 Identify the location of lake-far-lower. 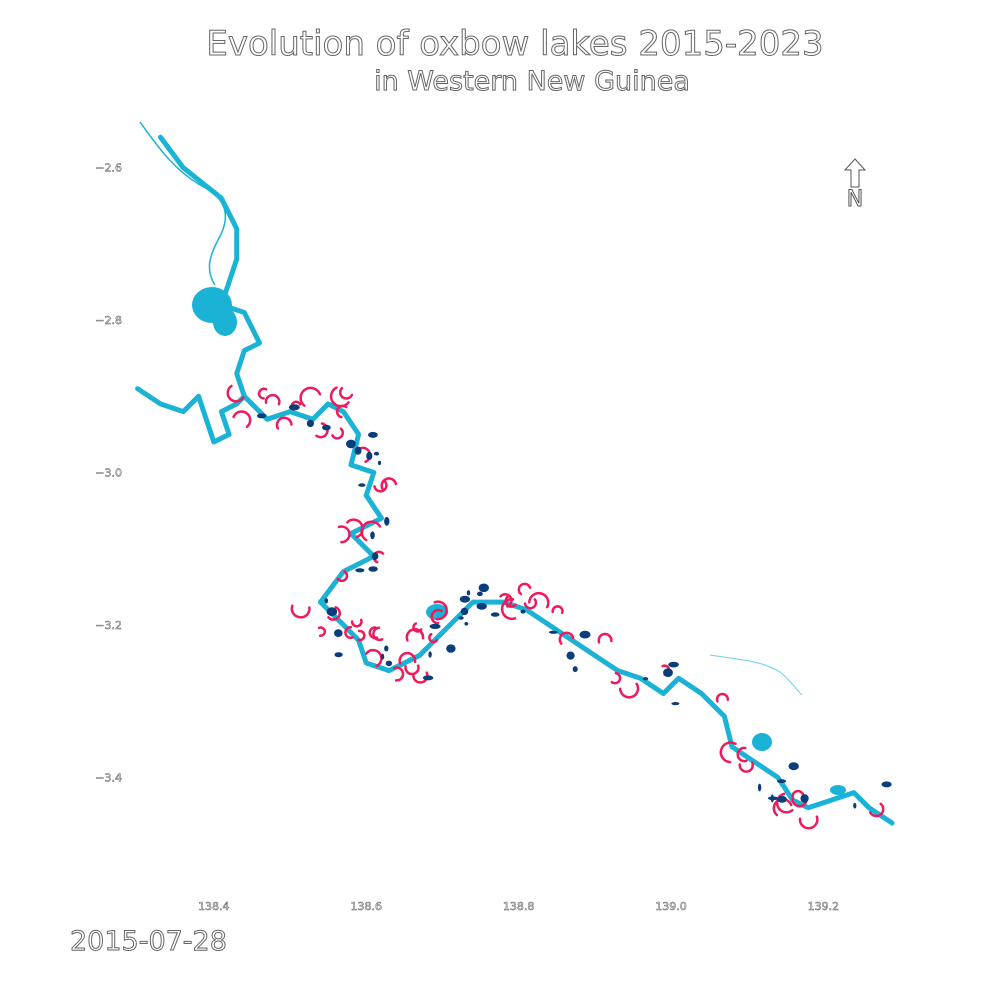
(838, 790).